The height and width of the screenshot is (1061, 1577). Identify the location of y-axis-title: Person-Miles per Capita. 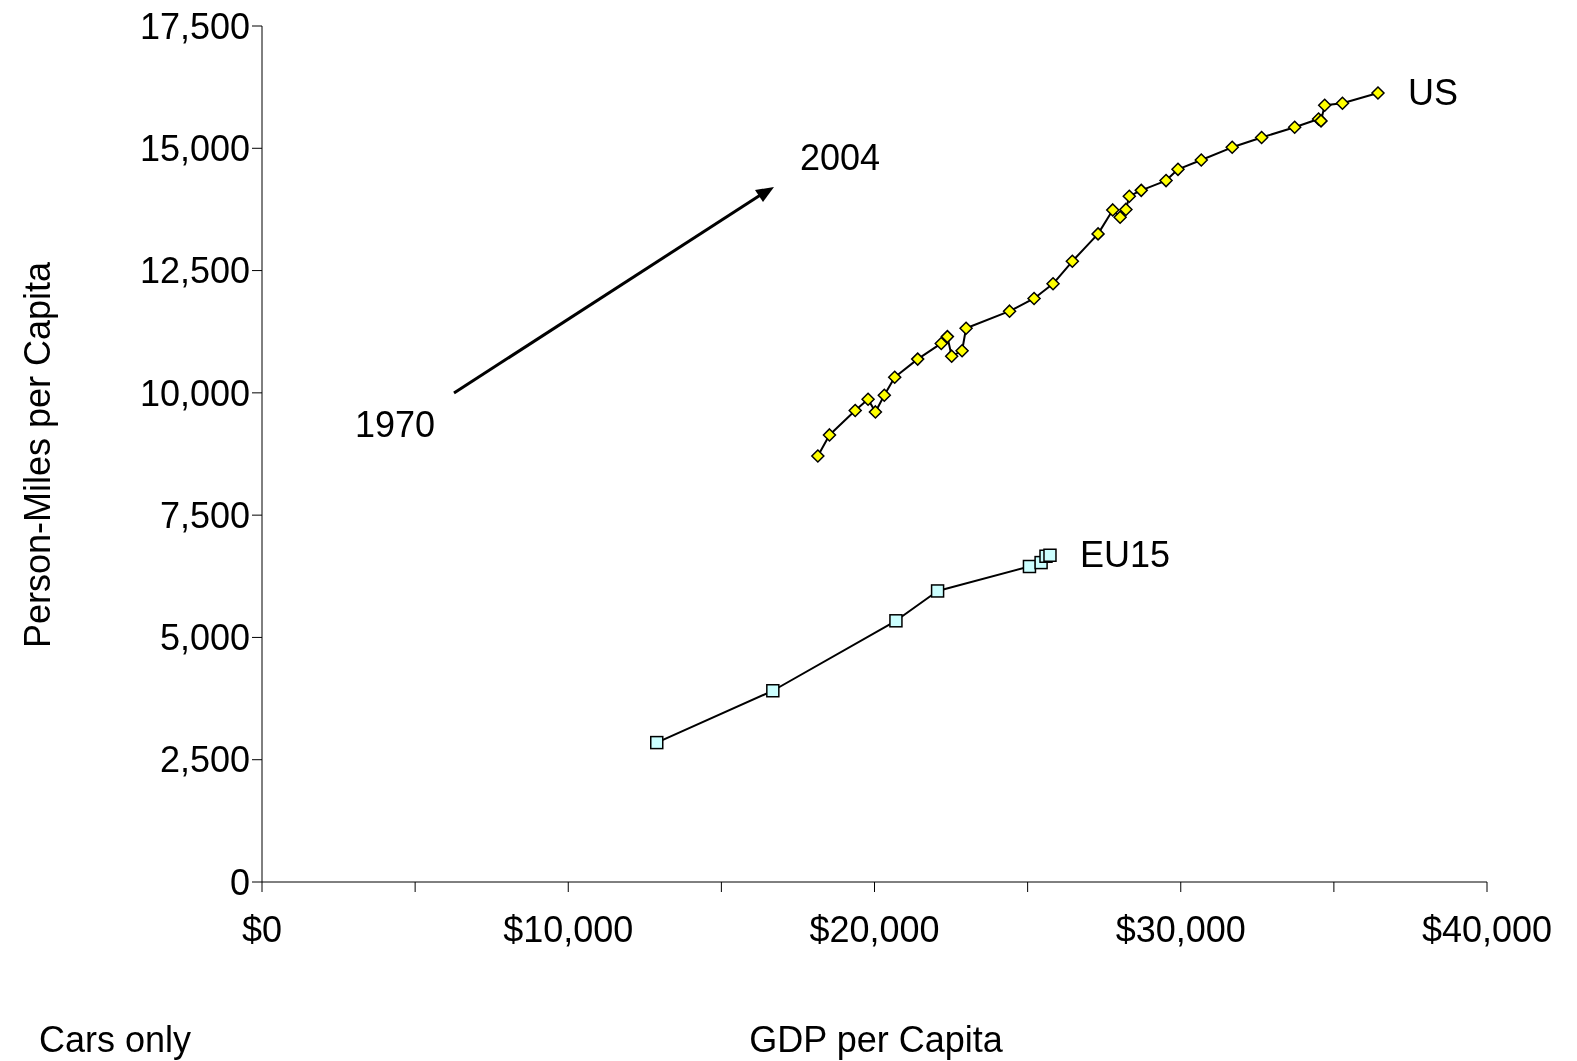
(38, 455).